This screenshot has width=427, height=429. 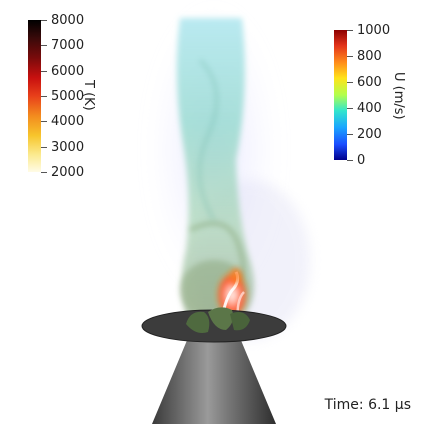 I want to click on temperature-tick-label: 3000, so click(x=68, y=147).